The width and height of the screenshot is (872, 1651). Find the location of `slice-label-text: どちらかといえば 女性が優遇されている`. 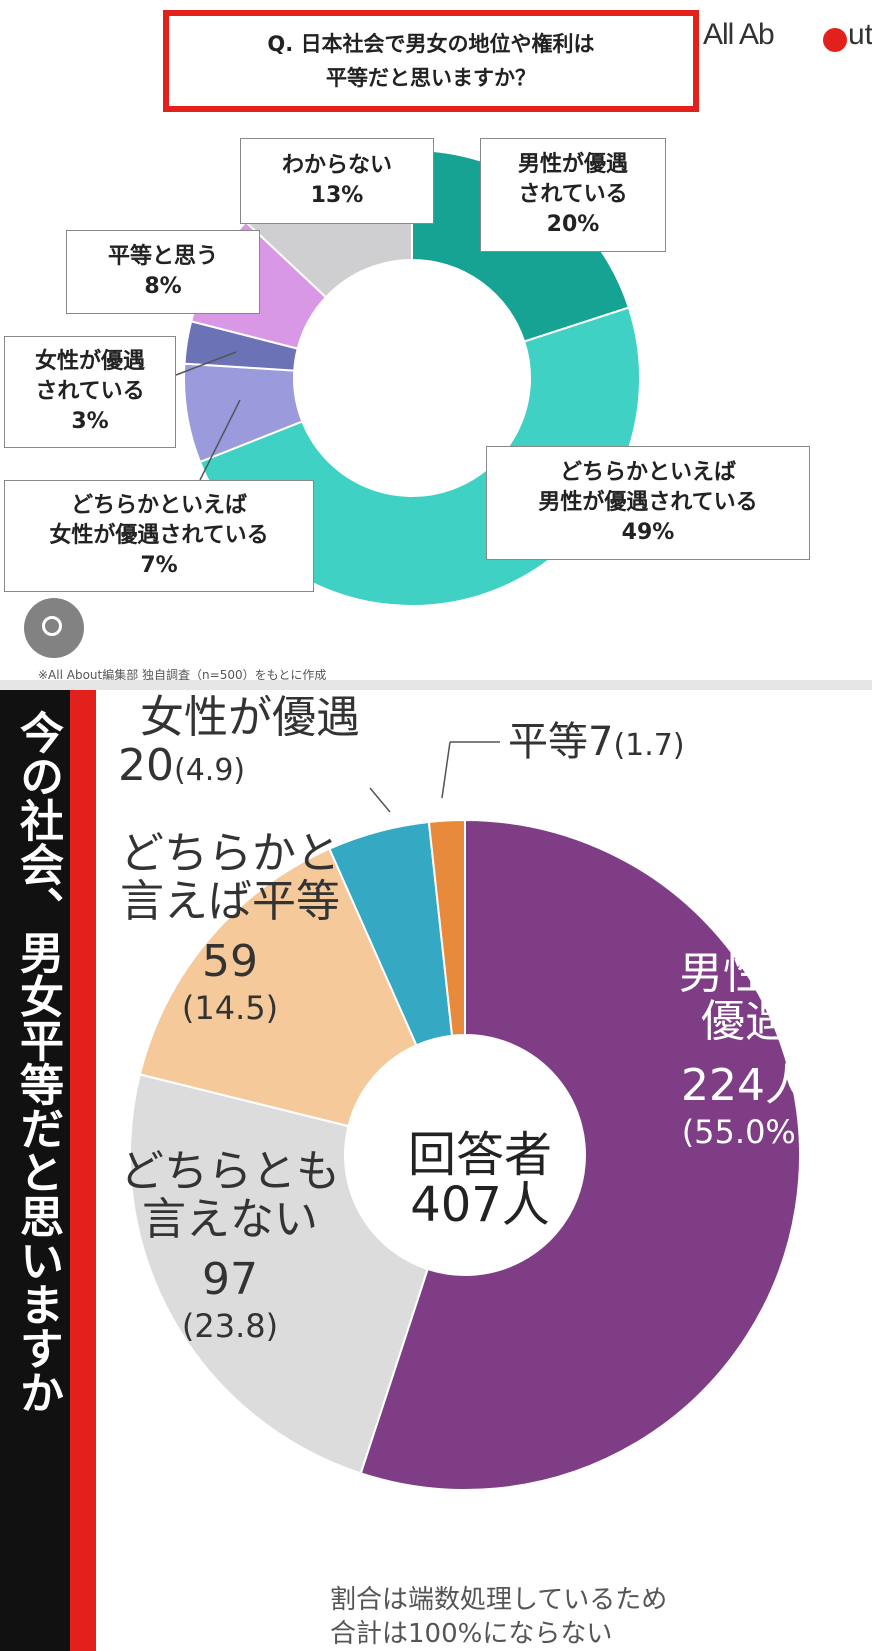

slice-label-text: どちらかといえば 女性が優遇されている is located at coordinates (159, 520).